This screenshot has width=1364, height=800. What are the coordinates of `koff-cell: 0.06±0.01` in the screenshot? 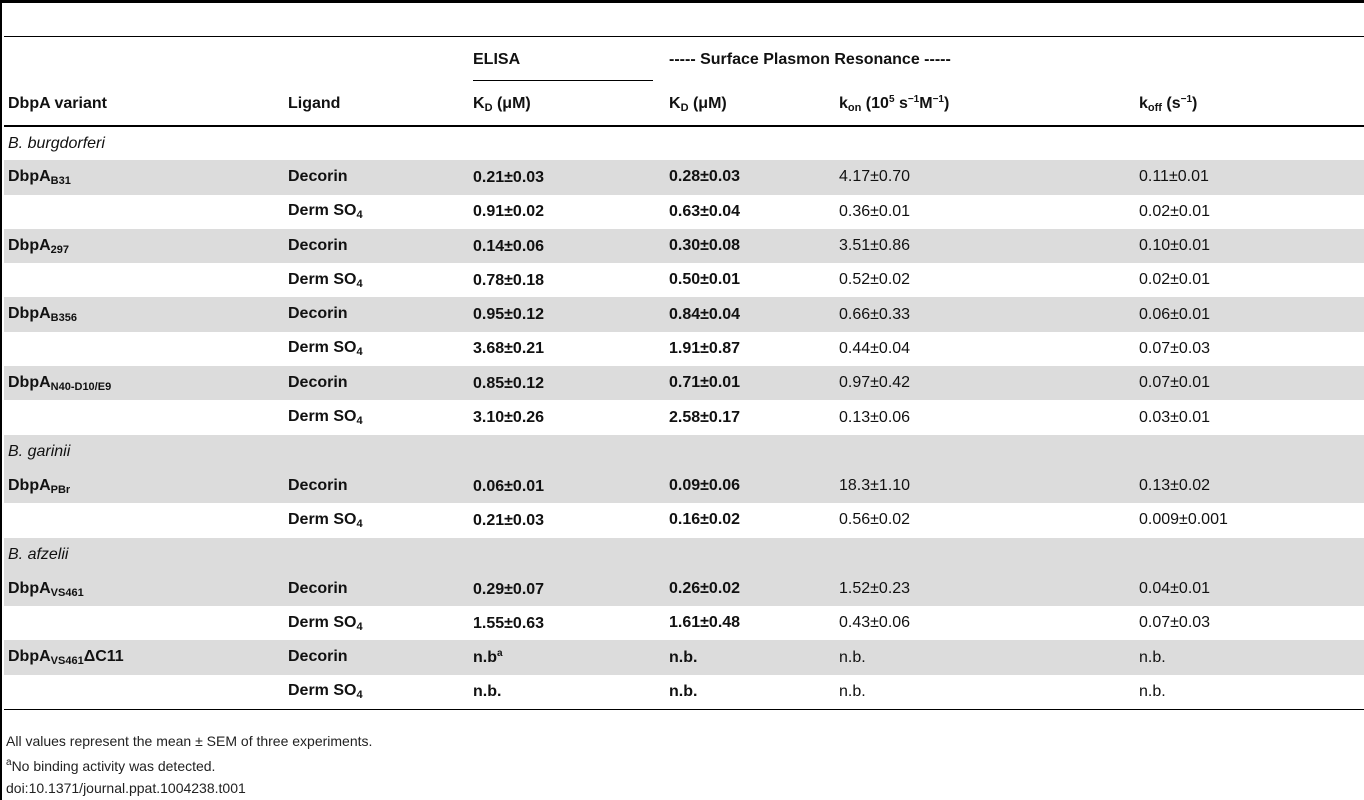 It's located at (1249, 314).